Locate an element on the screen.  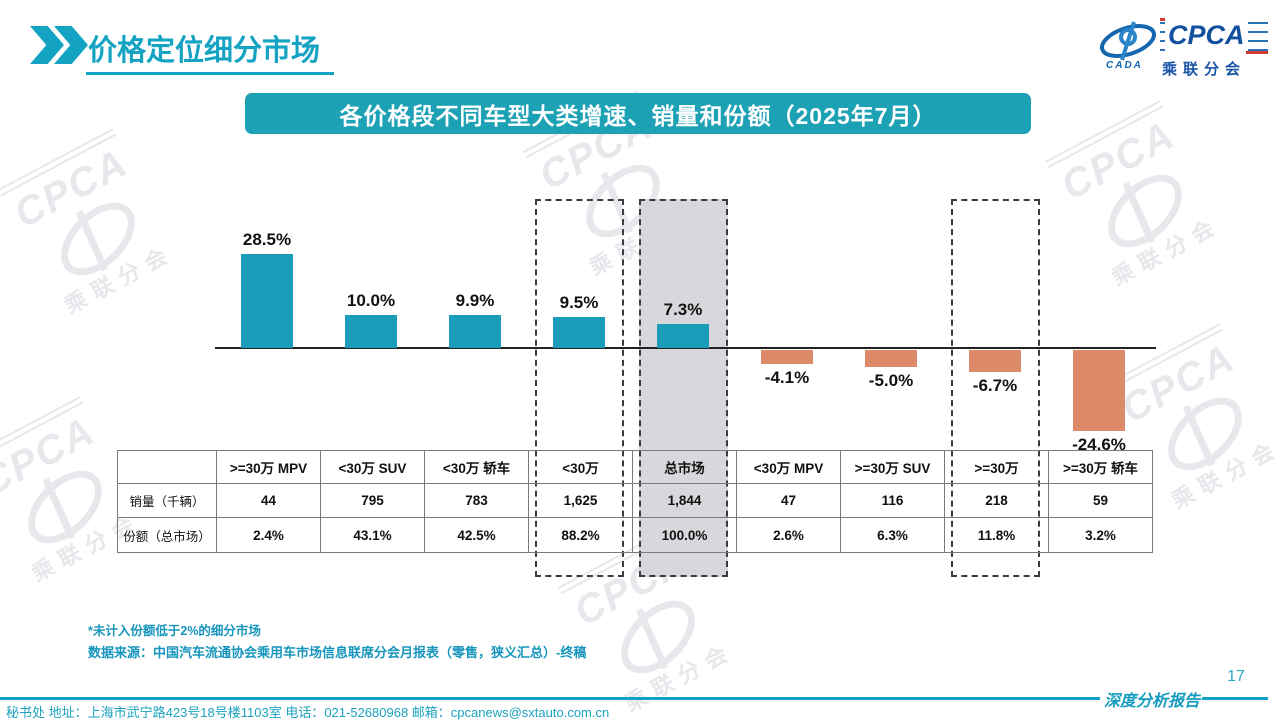
column-header: <30万 MPV is located at coordinates (788, 467).